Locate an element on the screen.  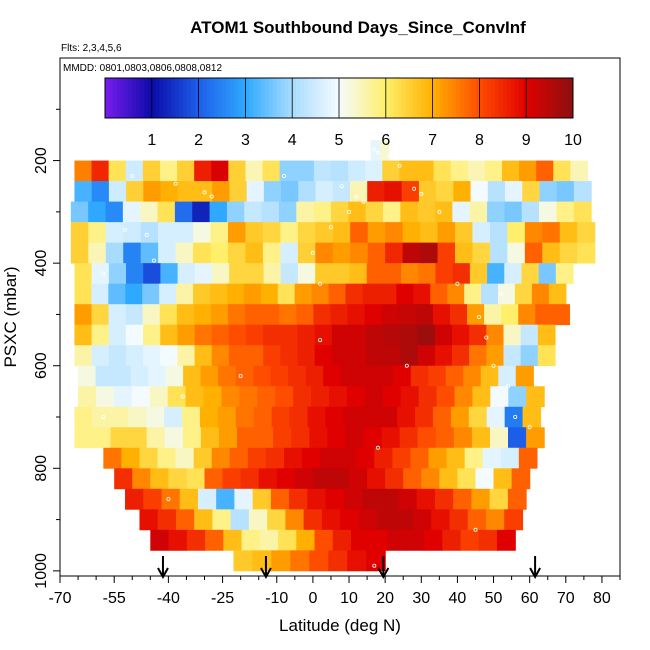
x-tick-label: -40 is located at coordinates (168, 598).